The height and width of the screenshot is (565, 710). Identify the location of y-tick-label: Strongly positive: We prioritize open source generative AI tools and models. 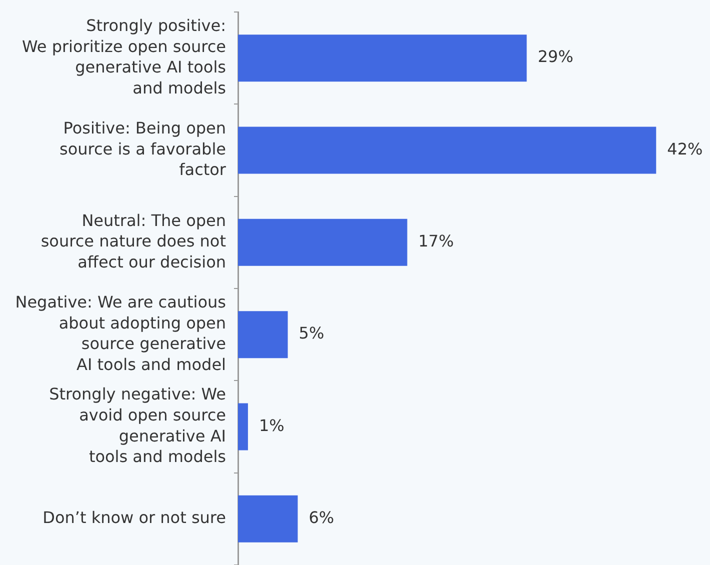
(124, 57).